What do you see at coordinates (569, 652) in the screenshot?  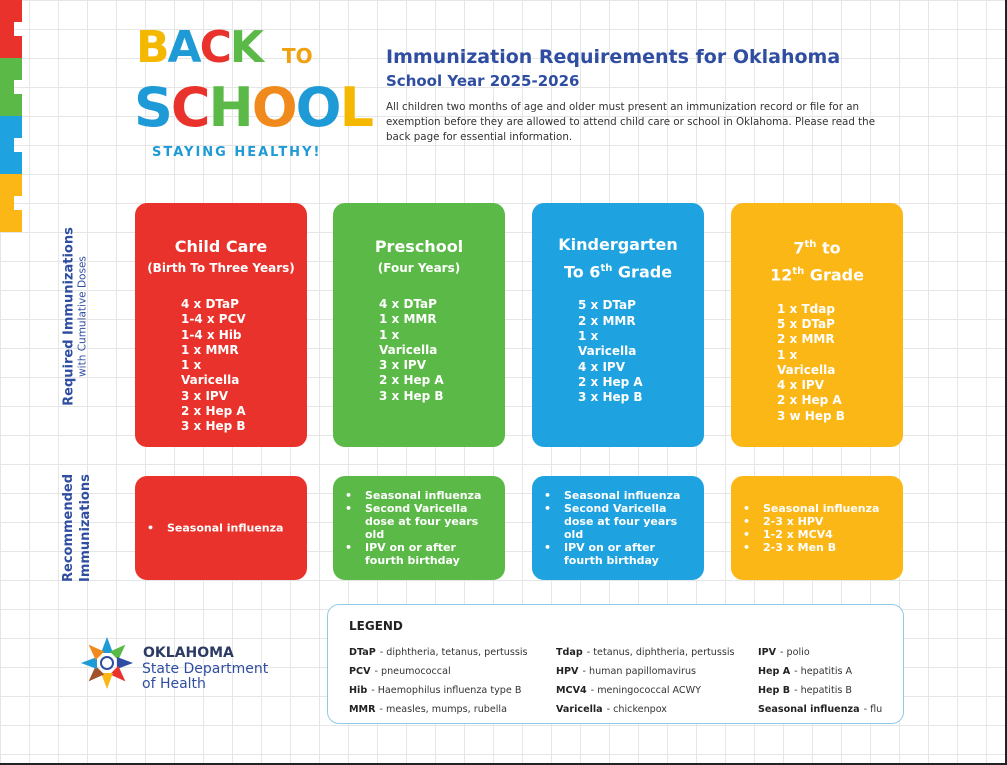 I see `legend-abbr: Tdap` at bounding box center [569, 652].